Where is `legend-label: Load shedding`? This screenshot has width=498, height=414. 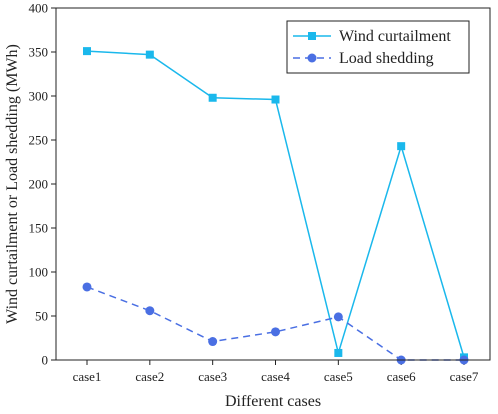
legend-label: Load shedding is located at coordinates (386, 58).